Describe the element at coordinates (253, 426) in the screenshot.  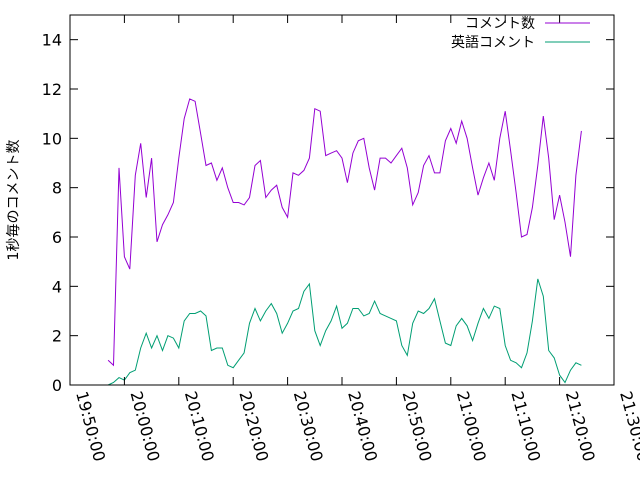
I see `x-tick-label: 20:20:00` at that location.